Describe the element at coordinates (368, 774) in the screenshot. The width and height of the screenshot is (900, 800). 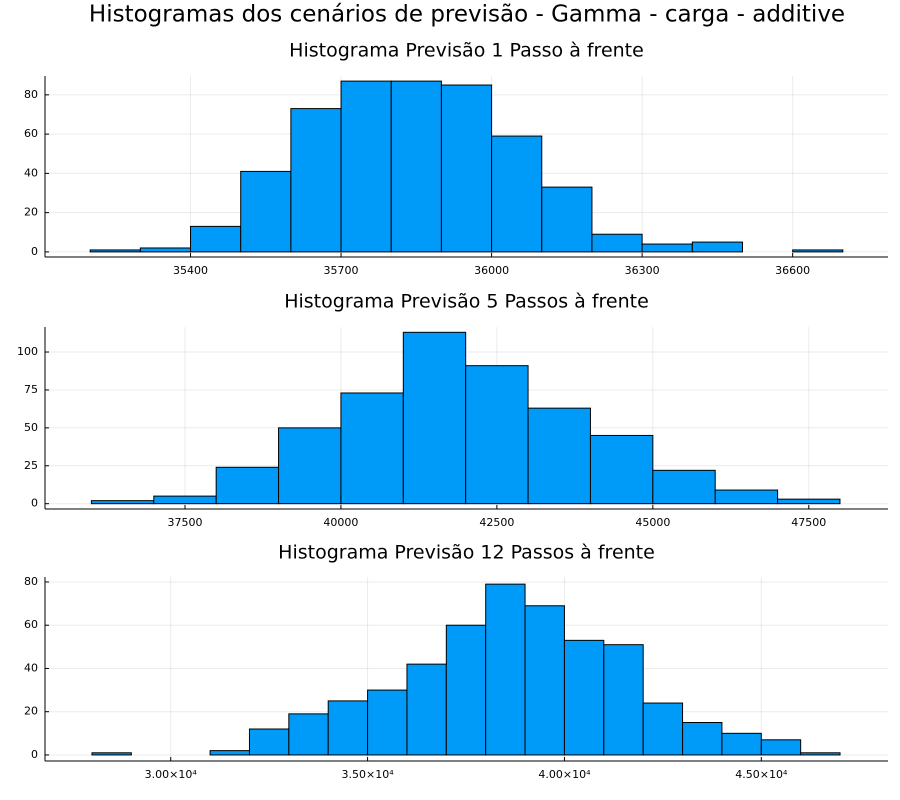
I see `x-tick-label: 3.50×10⁴` at that location.